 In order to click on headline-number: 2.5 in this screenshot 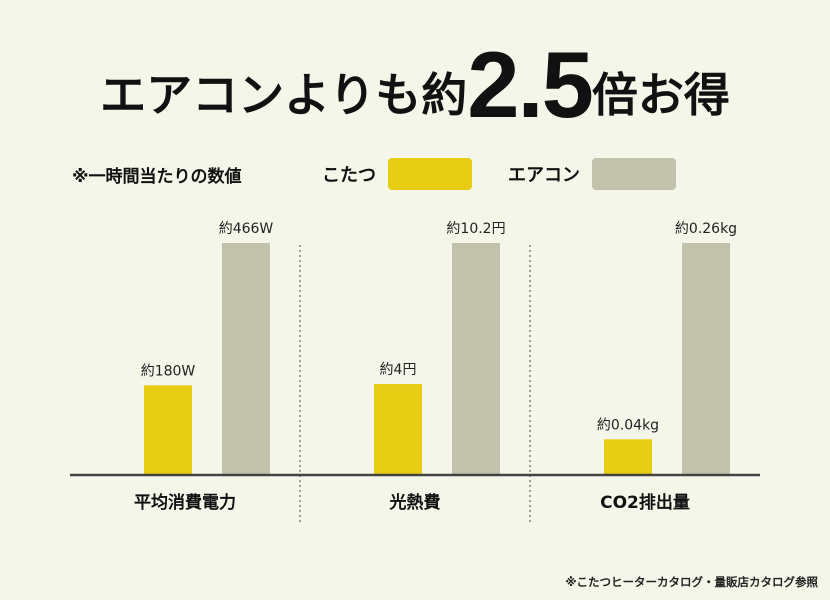, I will do `click(530, 84)`.